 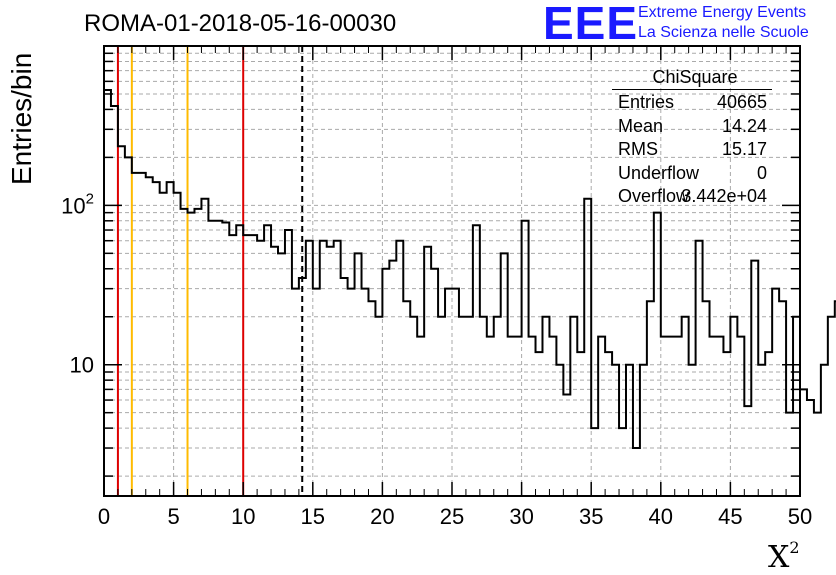 I want to click on stats-value: 15.17, so click(x=744, y=149).